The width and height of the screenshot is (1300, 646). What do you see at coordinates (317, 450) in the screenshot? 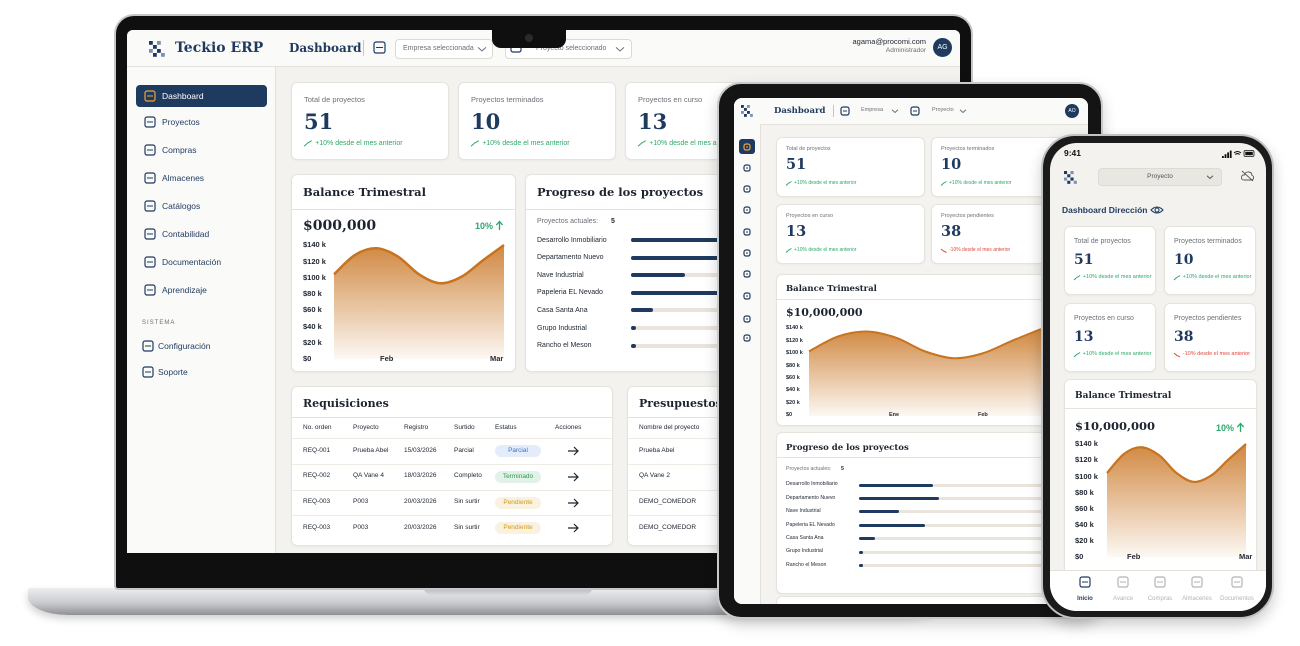
I see `cell: REQ-001` at bounding box center [317, 450].